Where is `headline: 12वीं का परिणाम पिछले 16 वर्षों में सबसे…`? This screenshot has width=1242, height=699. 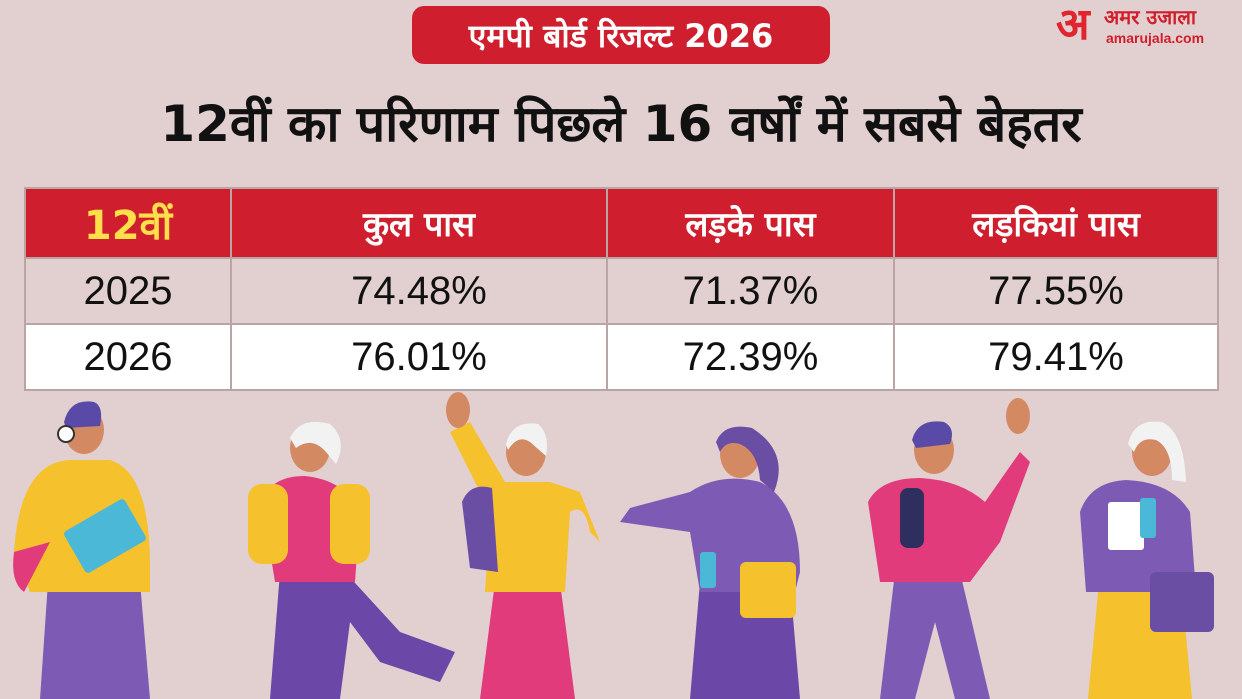 headline: 12वीं का परिणाम पिछले 16 वर्षों में सबसे… is located at coordinates (621, 124).